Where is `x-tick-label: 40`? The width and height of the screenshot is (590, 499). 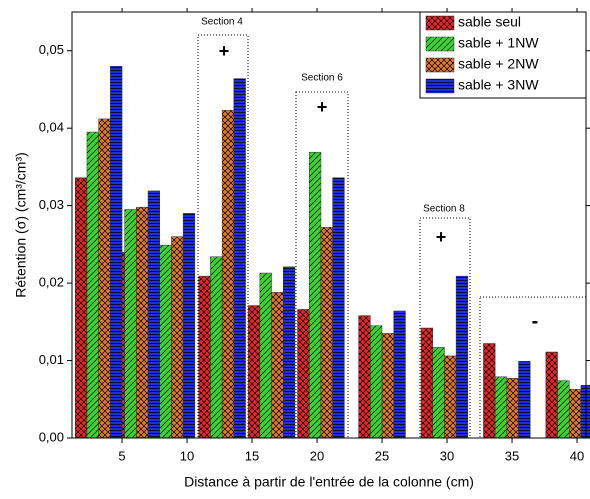 x-tick-label: 40 is located at coordinates (577, 455).